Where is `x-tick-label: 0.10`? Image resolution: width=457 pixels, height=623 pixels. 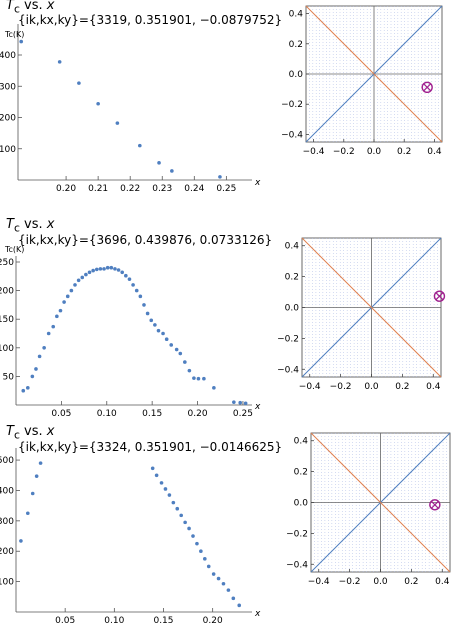 x-tick-label: 0.10 is located at coordinates (114, 619).